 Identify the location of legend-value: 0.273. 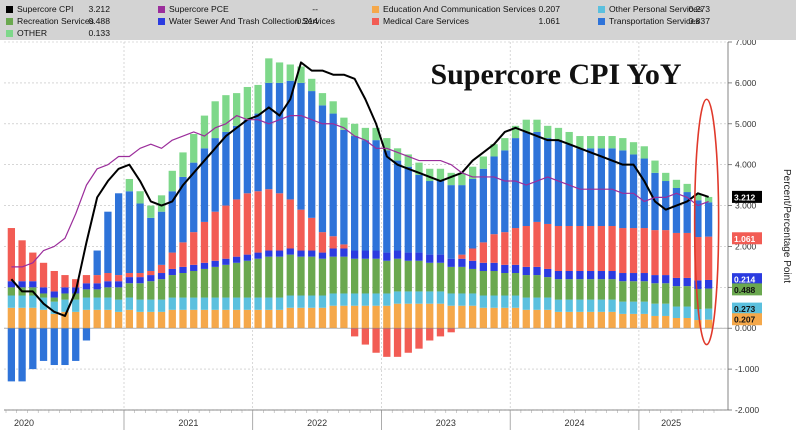
(699, 9).